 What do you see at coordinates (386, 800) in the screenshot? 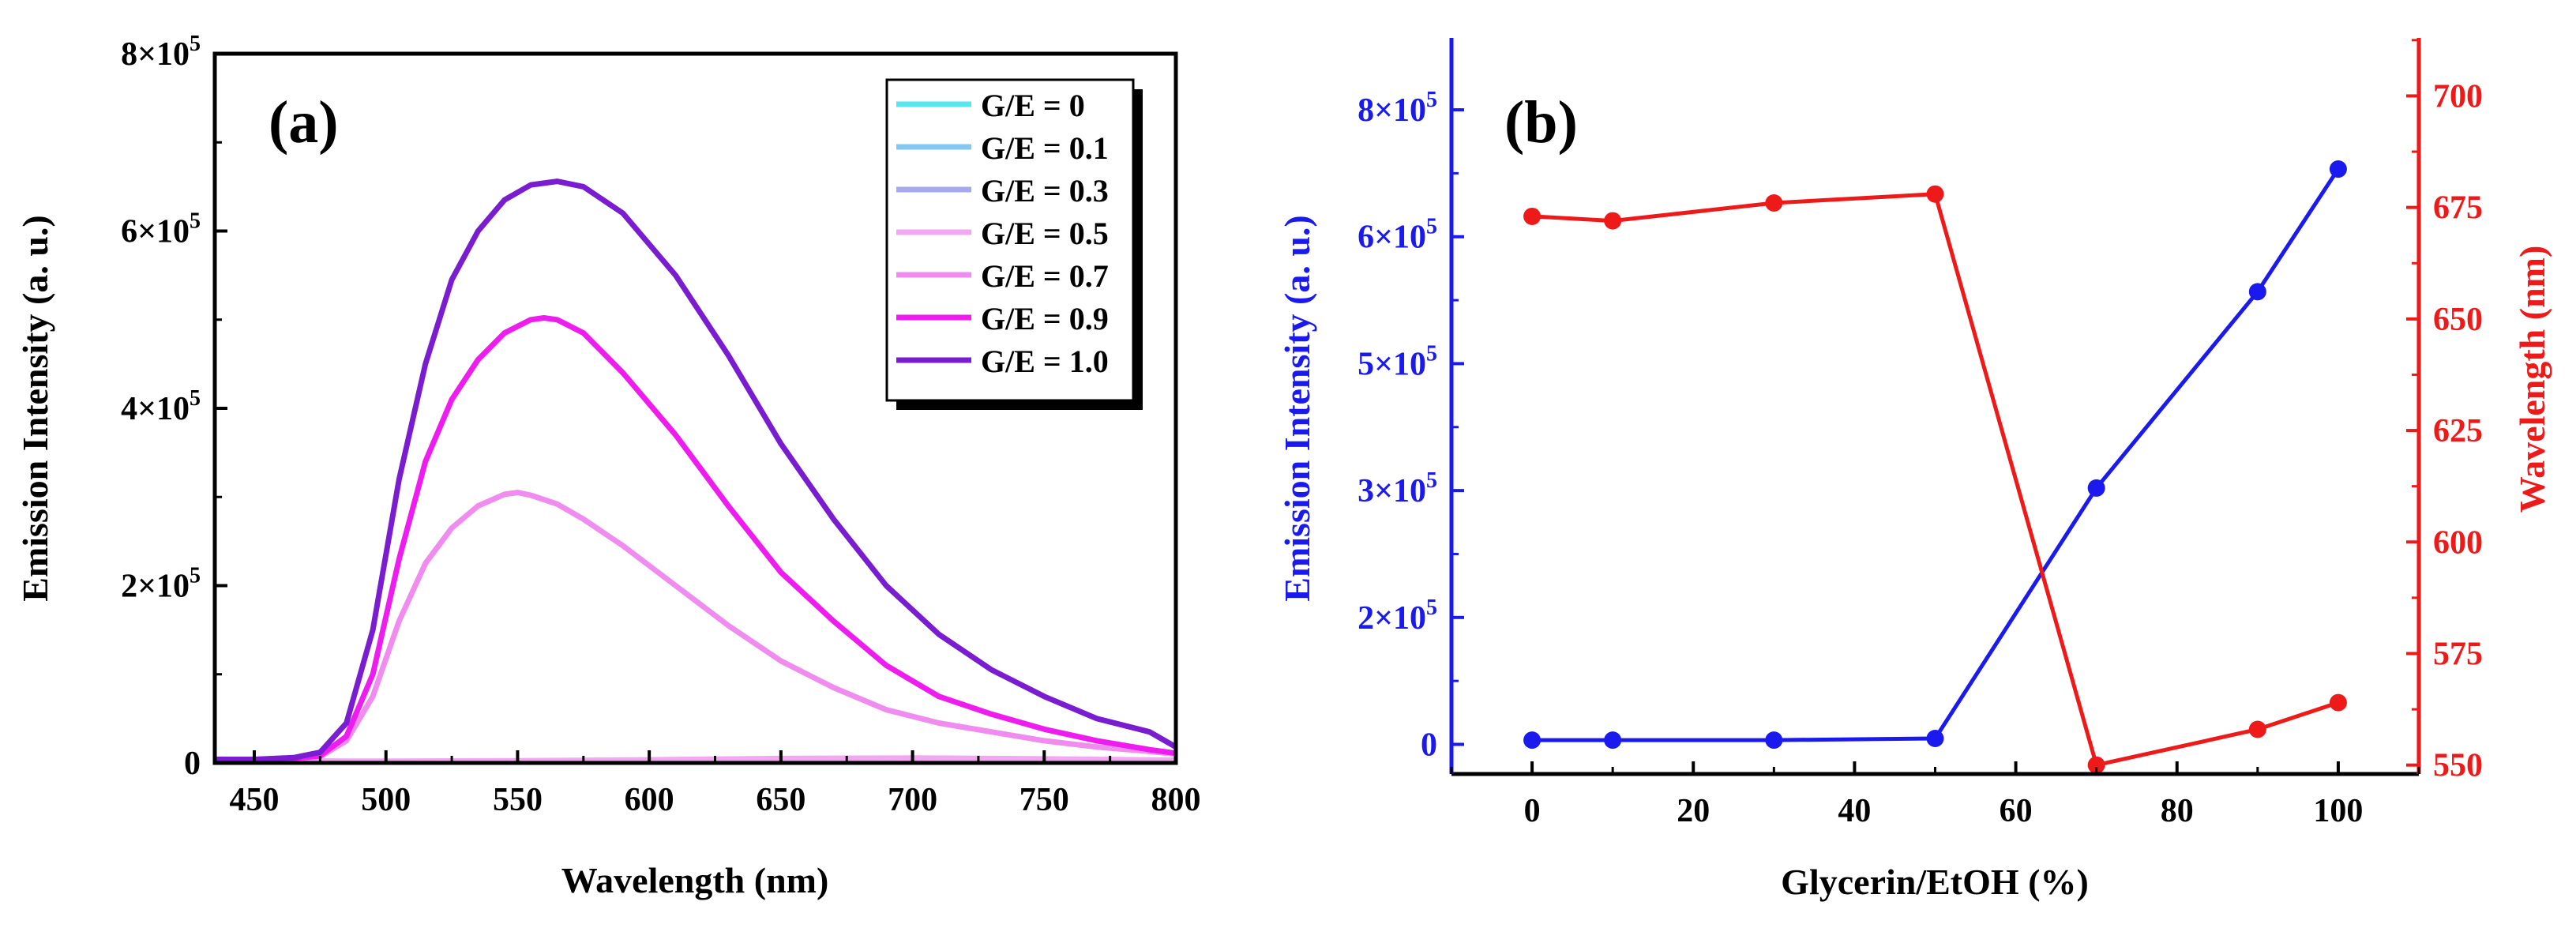
I see `panel-a-x-tick-label: 500` at bounding box center [386, 800].